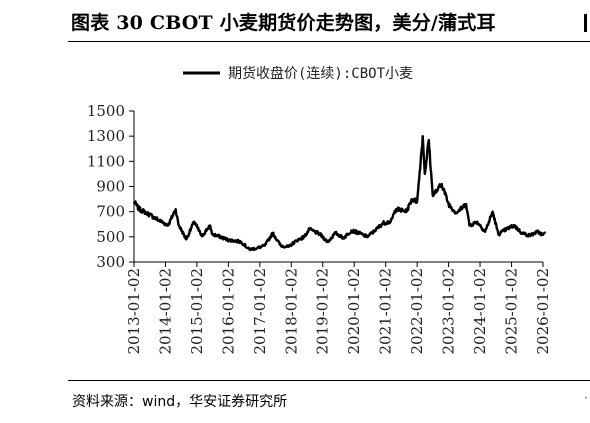  I want to click on x-tick-label: 2015-01-02, so click(197, 311).